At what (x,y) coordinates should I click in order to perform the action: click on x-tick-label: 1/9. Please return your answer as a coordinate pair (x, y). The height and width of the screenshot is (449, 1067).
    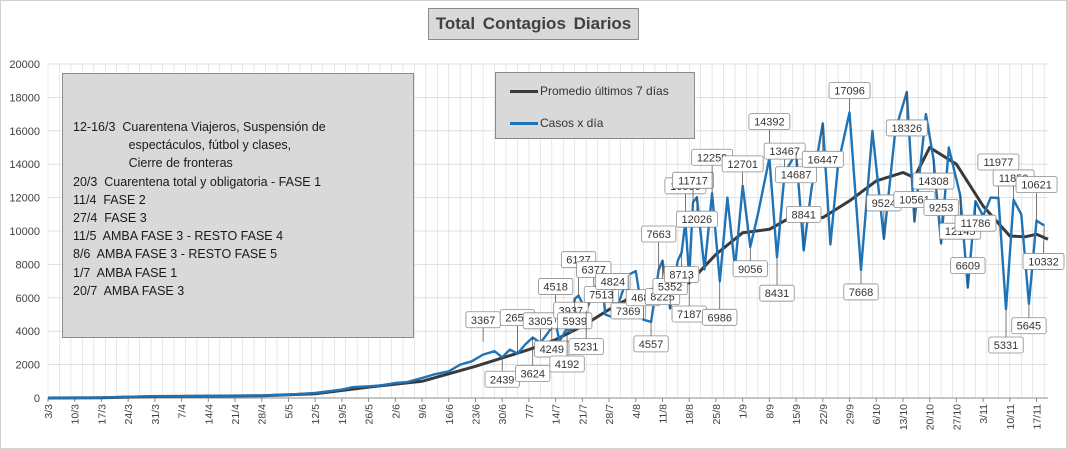
    Looking at the image, I should click on (744, 411).